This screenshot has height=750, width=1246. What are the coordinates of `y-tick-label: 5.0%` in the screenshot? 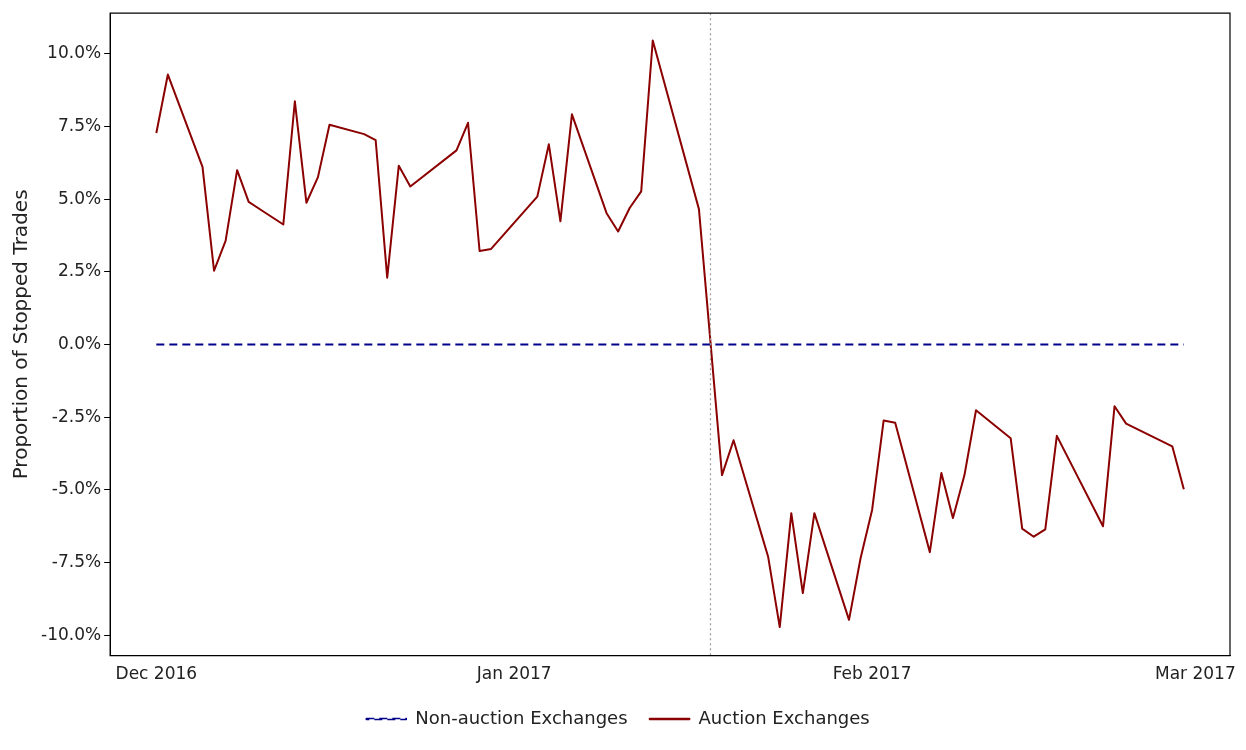 It's located at (79, 197).